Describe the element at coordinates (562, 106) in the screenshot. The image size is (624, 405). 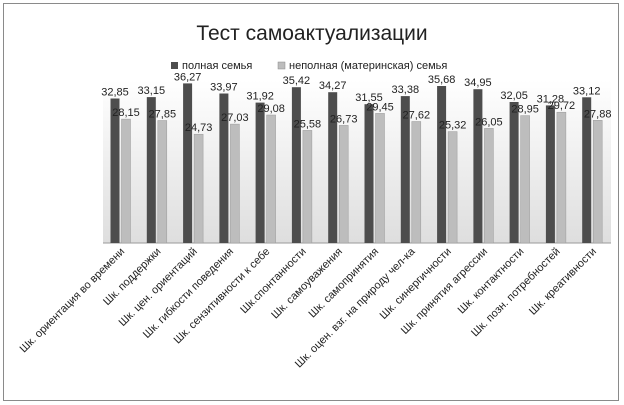
I see `data-label-series-2-13: 29,72` at that location.